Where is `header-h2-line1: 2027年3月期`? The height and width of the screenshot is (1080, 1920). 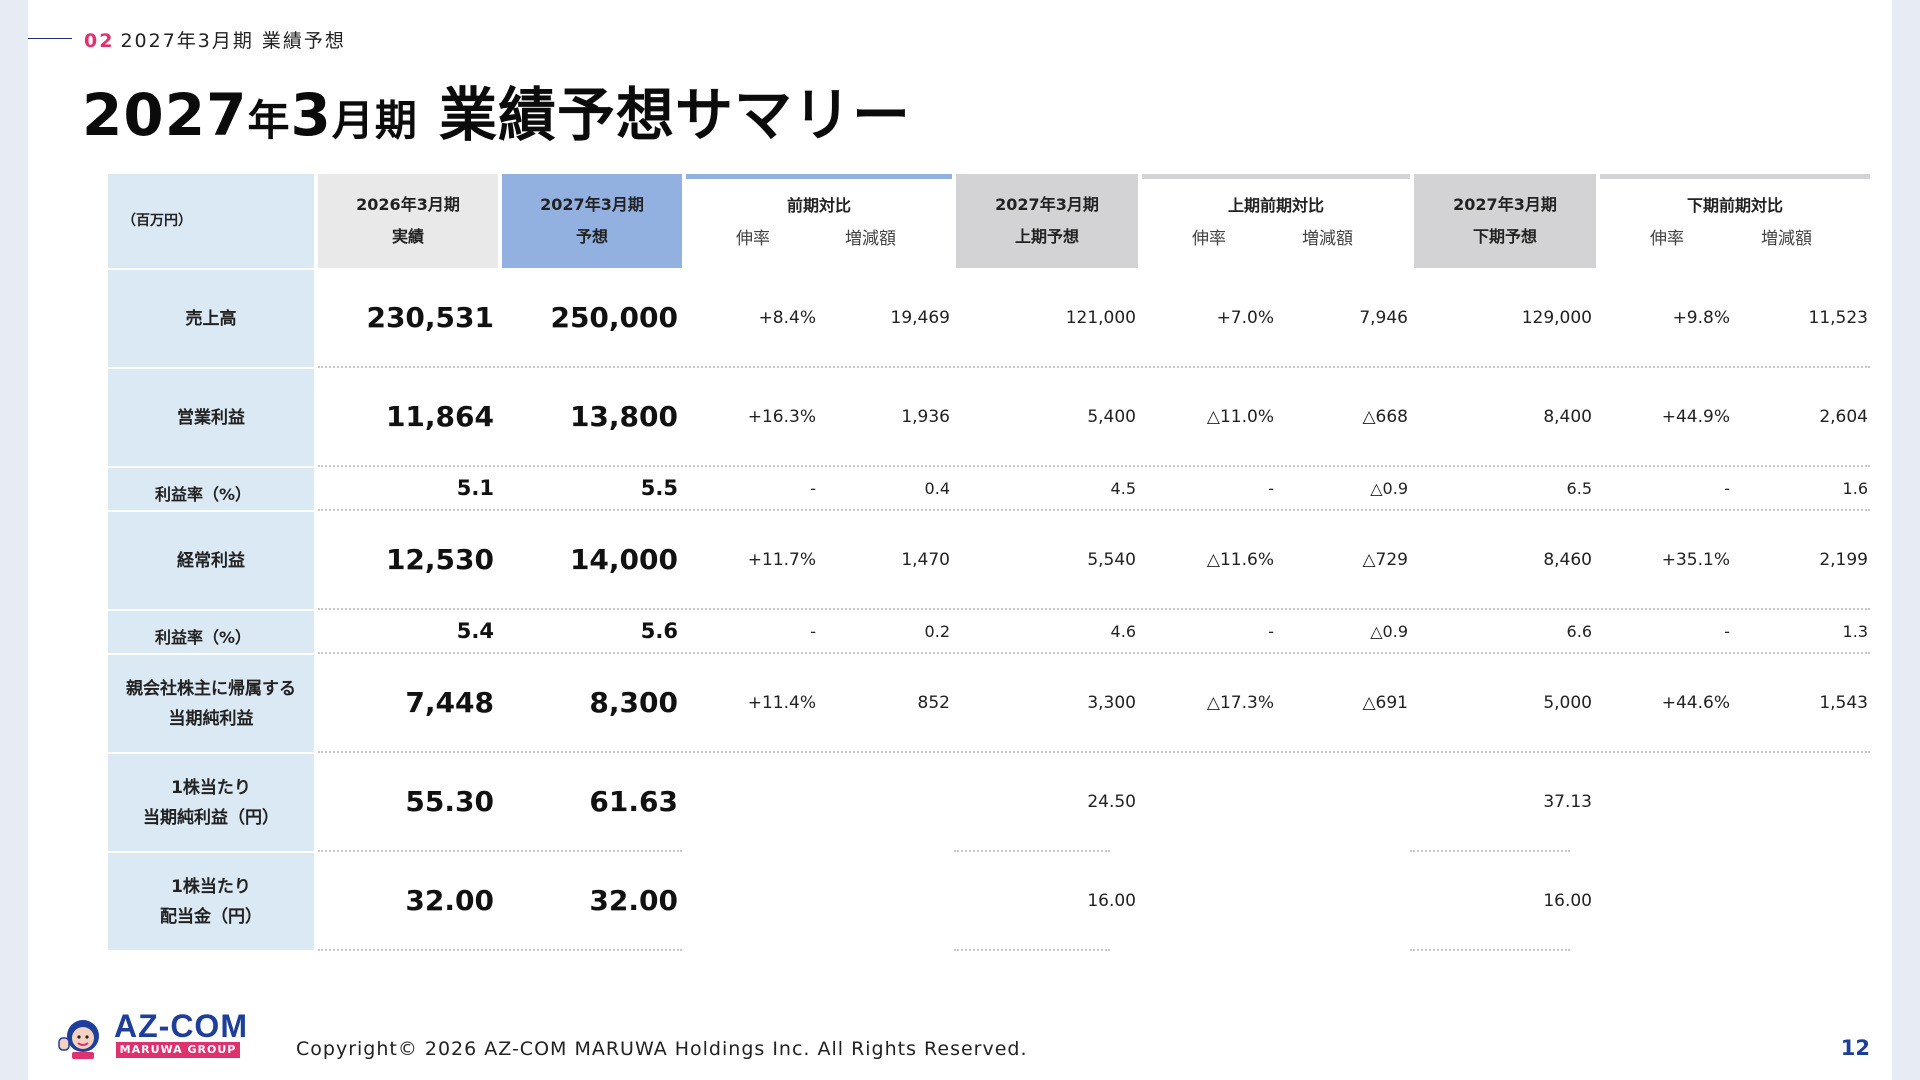 header-h2-line1: 2027年3月期 is located at coordinates (1505, 204).